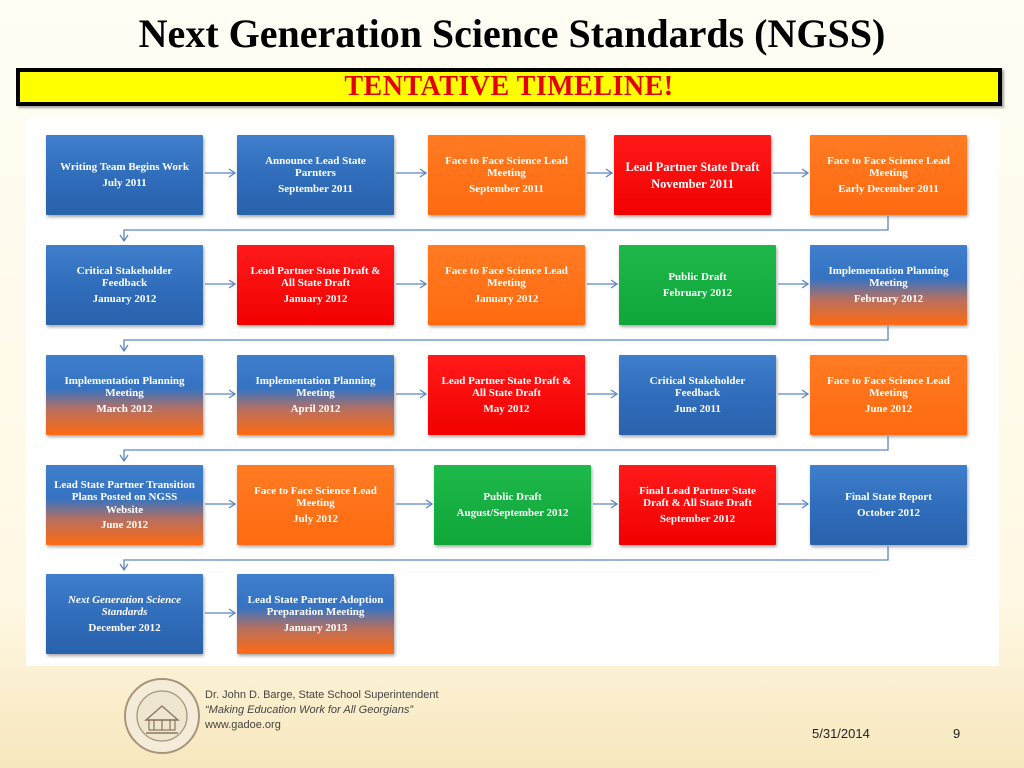  I want to click on timeline-step: Critical Stakeholder Feedback June 2011, so click(697, 395).